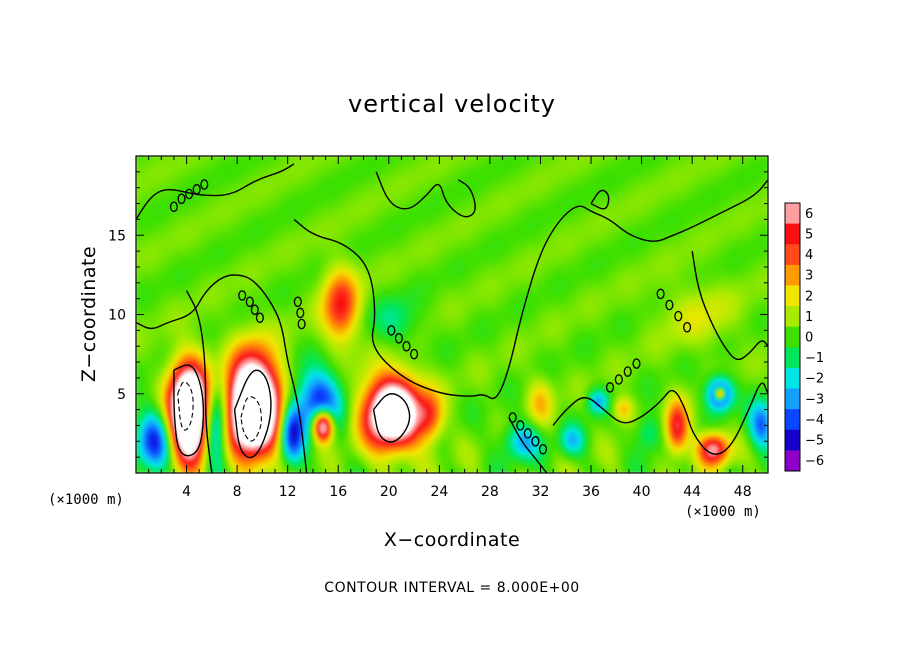 This screenshot has height=654, width=904. What do you see at coordinates (723, 512) in the screenshot?
I see `x-unit-right: (×1000 m)` at bounding box center [723, 512].